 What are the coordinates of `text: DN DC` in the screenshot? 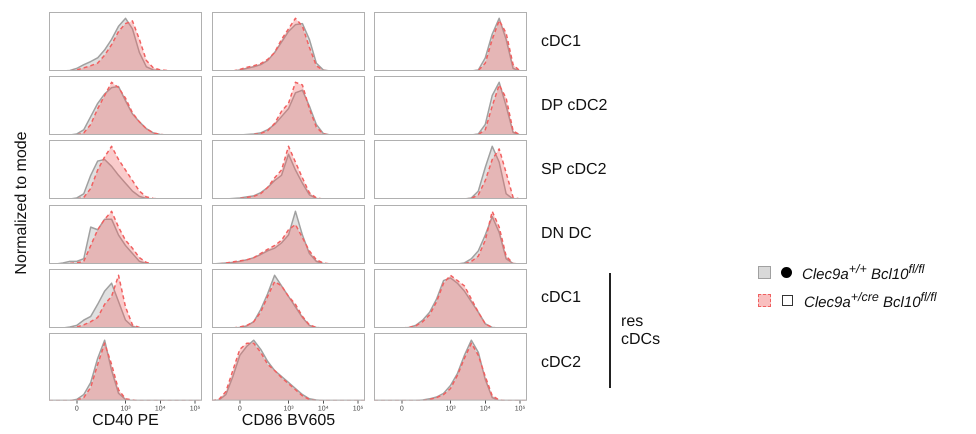 It's located at (566, 234).